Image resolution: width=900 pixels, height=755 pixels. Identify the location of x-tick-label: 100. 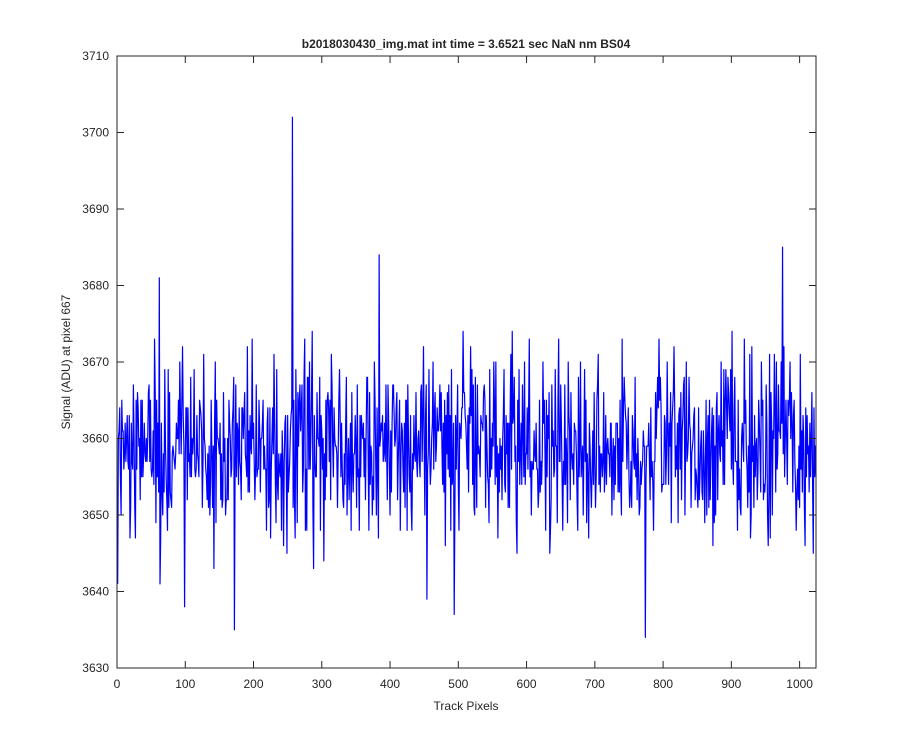
(185, 684).